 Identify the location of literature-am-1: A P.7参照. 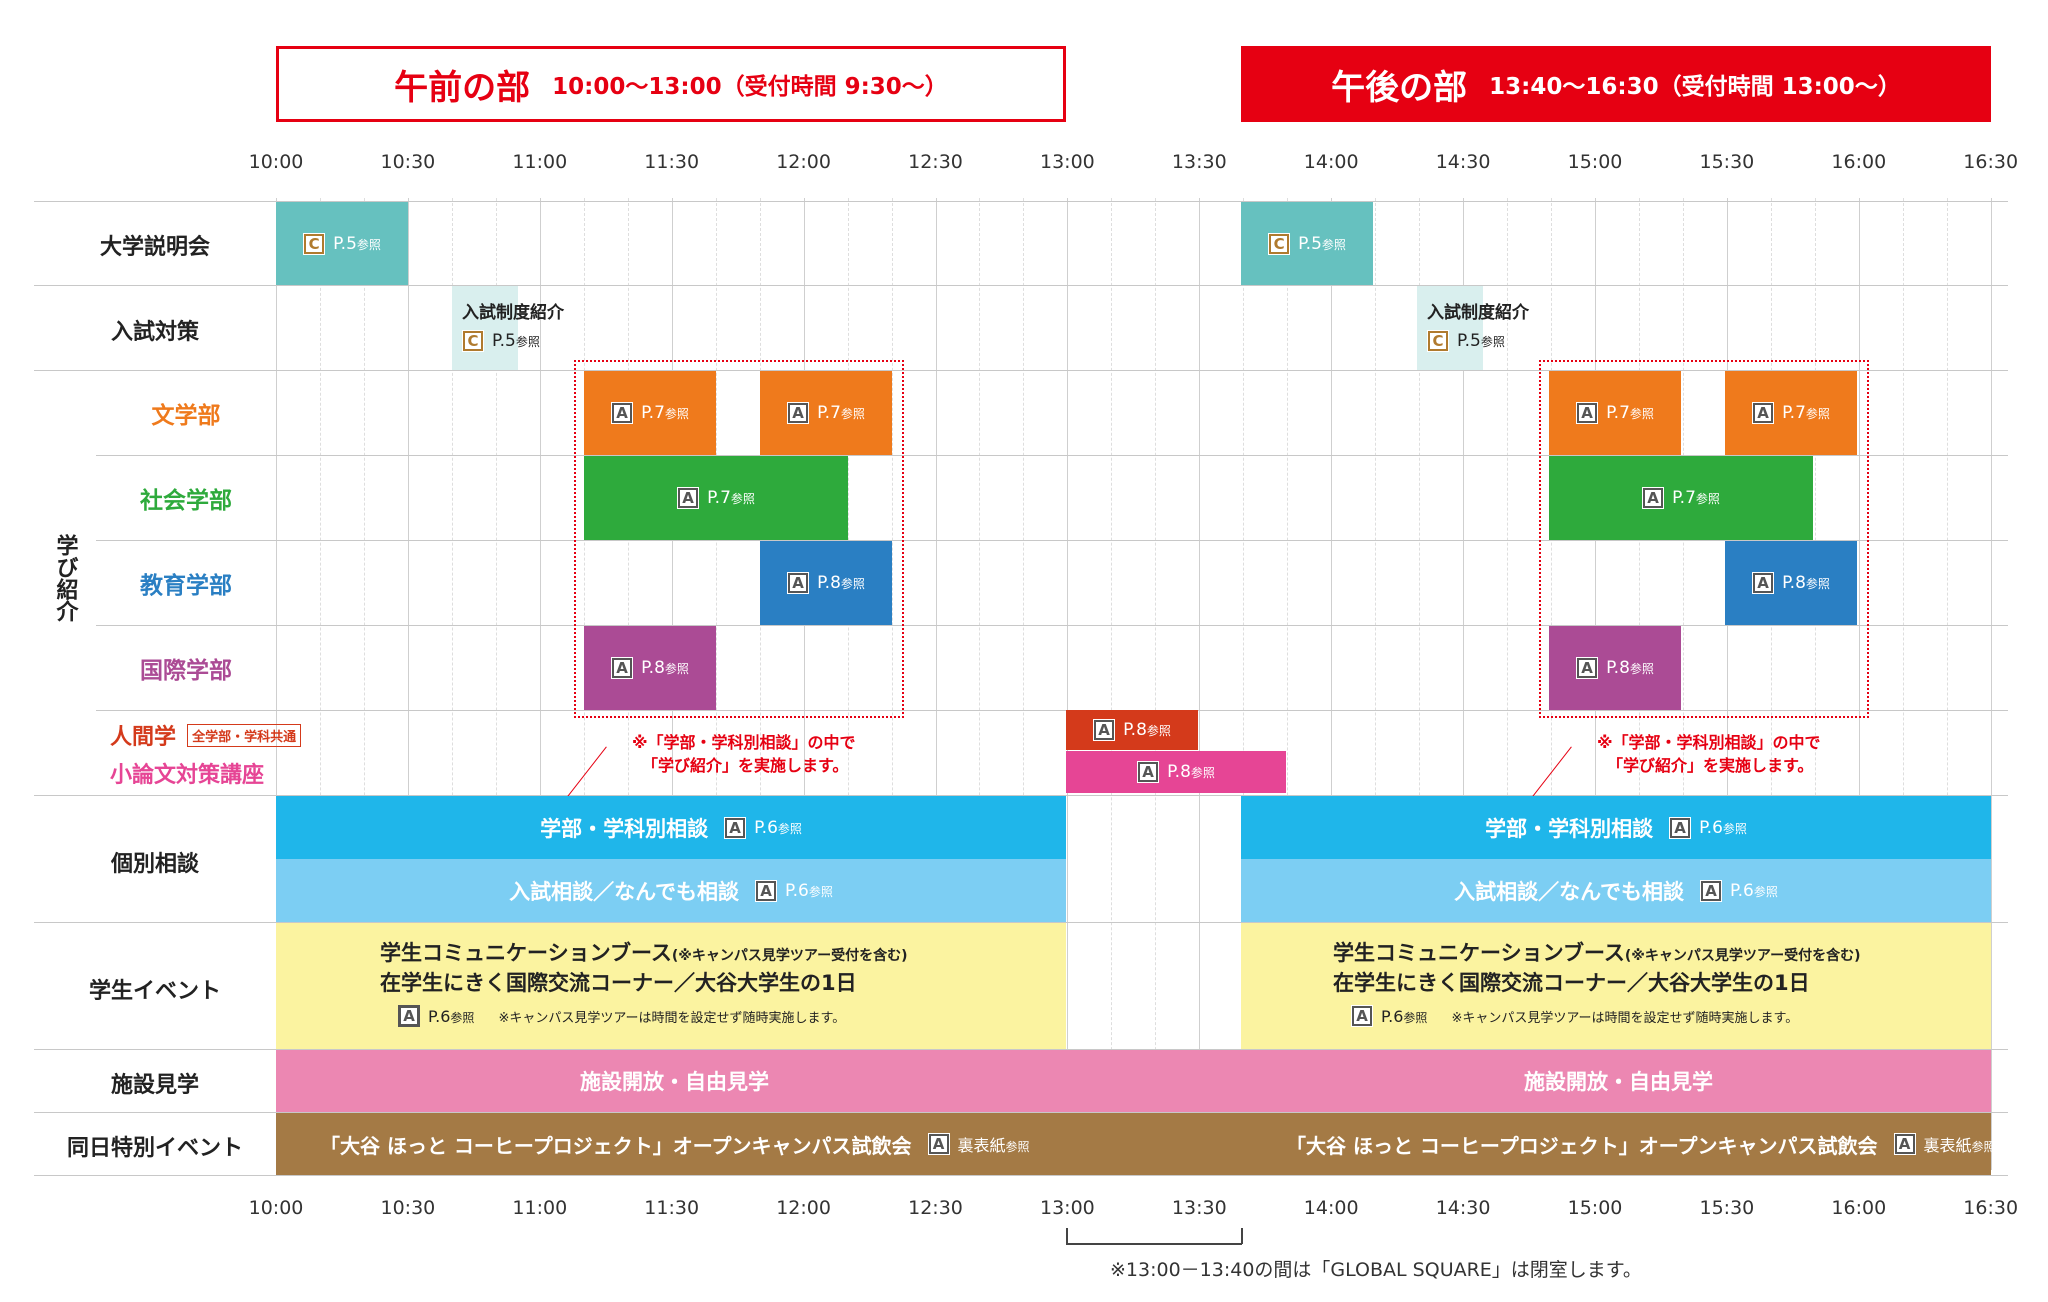
(650, 413).